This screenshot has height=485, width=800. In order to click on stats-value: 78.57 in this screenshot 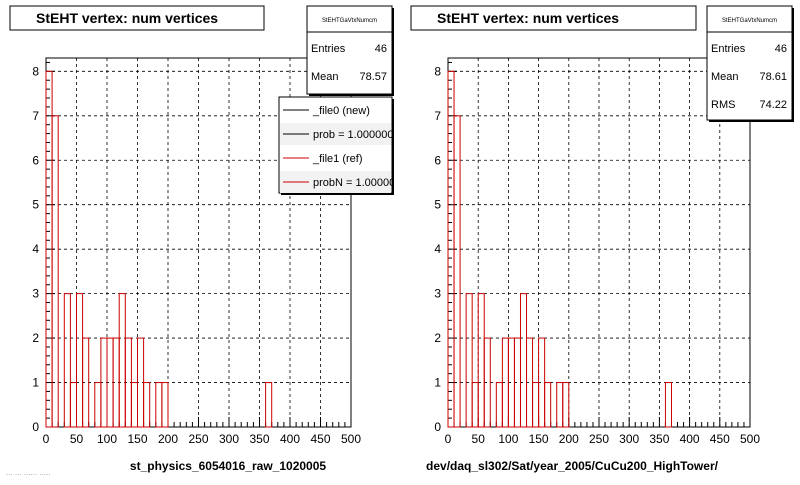, I will do `click(373, 77)`.